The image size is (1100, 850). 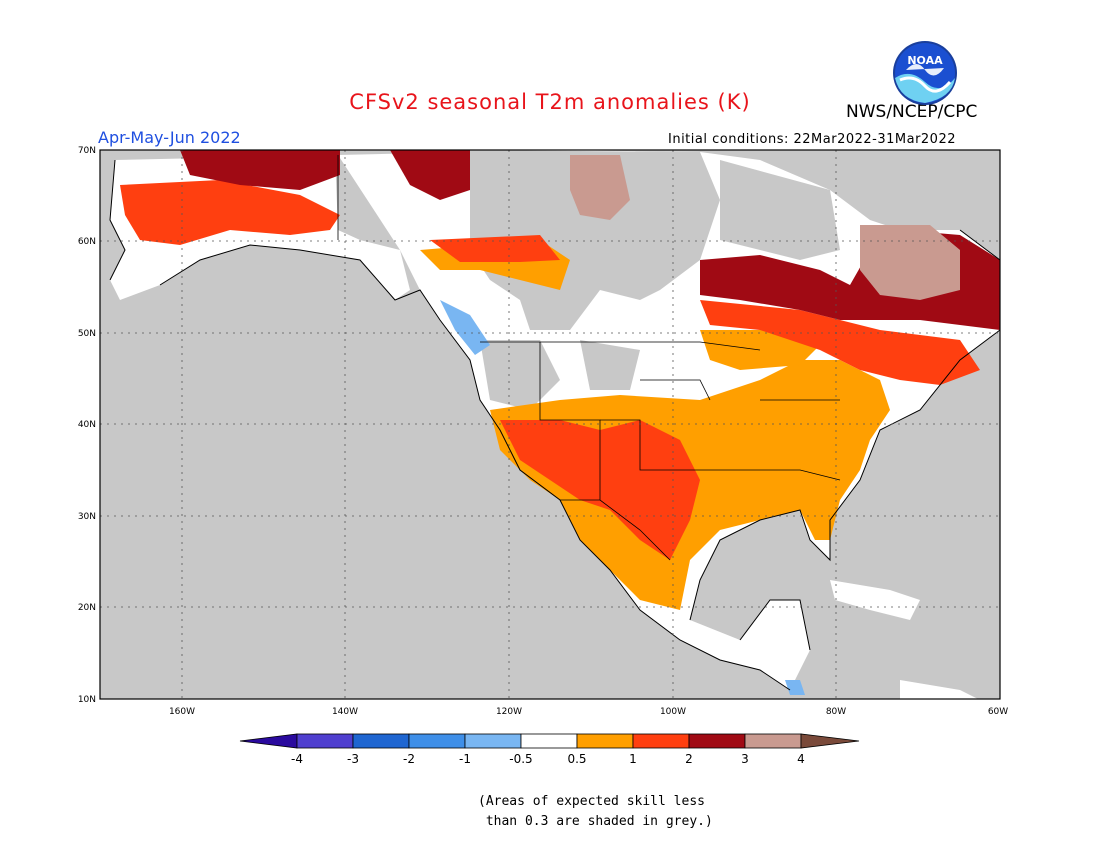 What do you see at coordinates (588, 712) in the screenshot?
I see `lon-tick-labels: 160W 140W 120W 100W 80W 60W` at bounding box center [588, 712].